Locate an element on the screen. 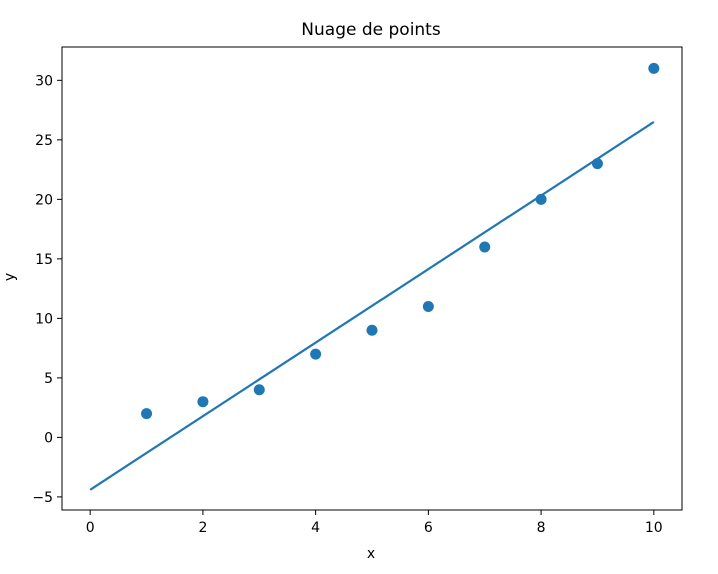 This screenshot has height=574, width=718. x-axis-label: x is located at coordinates (371, 554).